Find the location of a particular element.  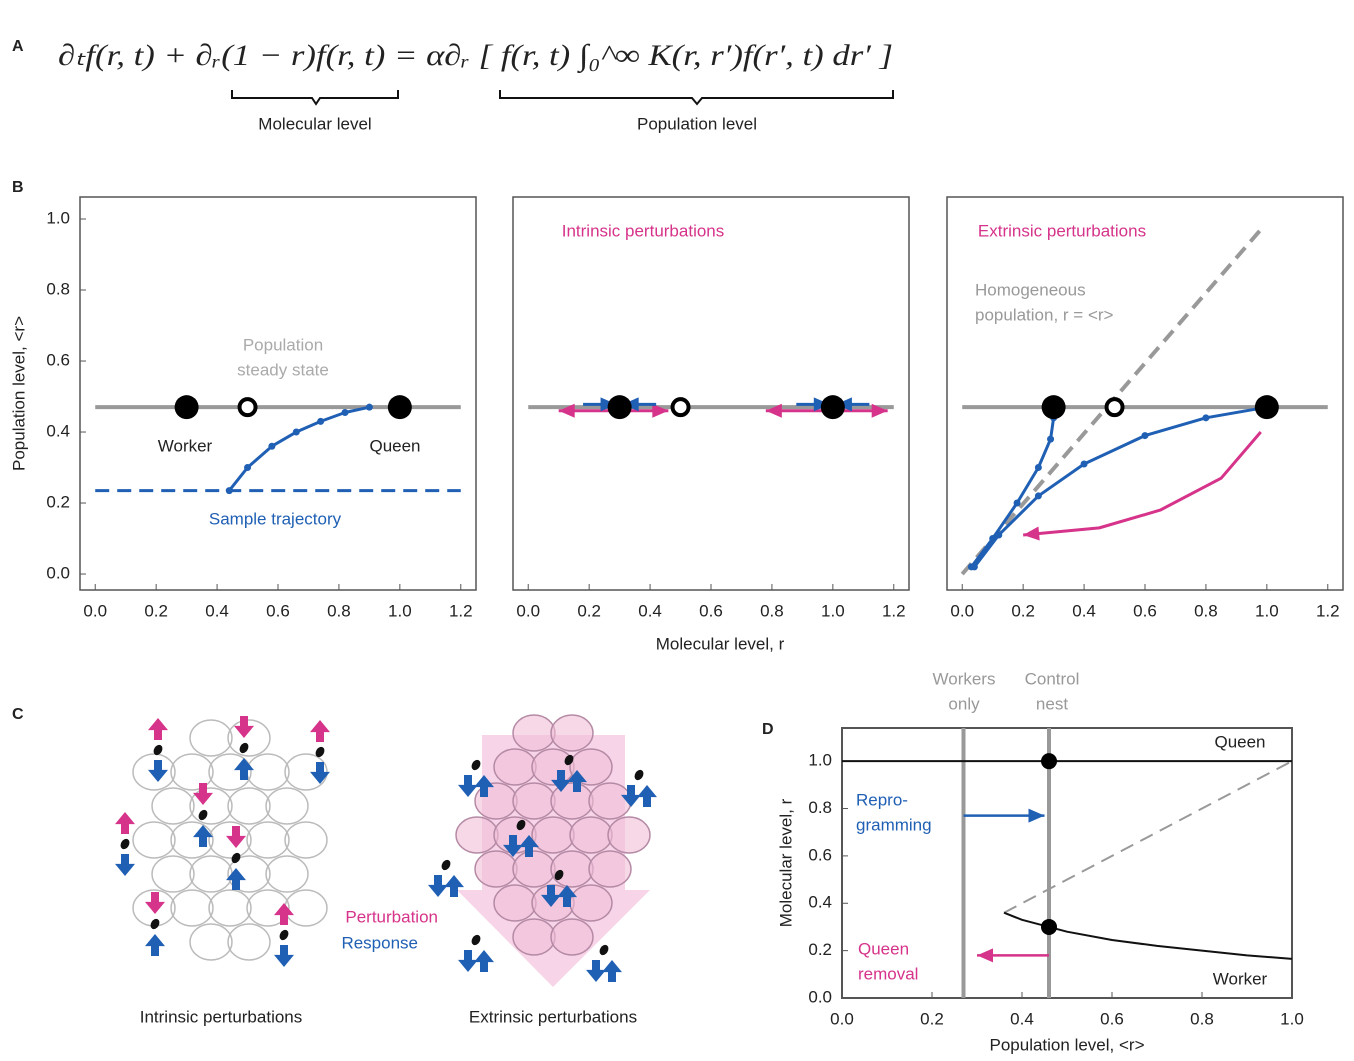

annotation: gramming is located at coordinates (894, 824).